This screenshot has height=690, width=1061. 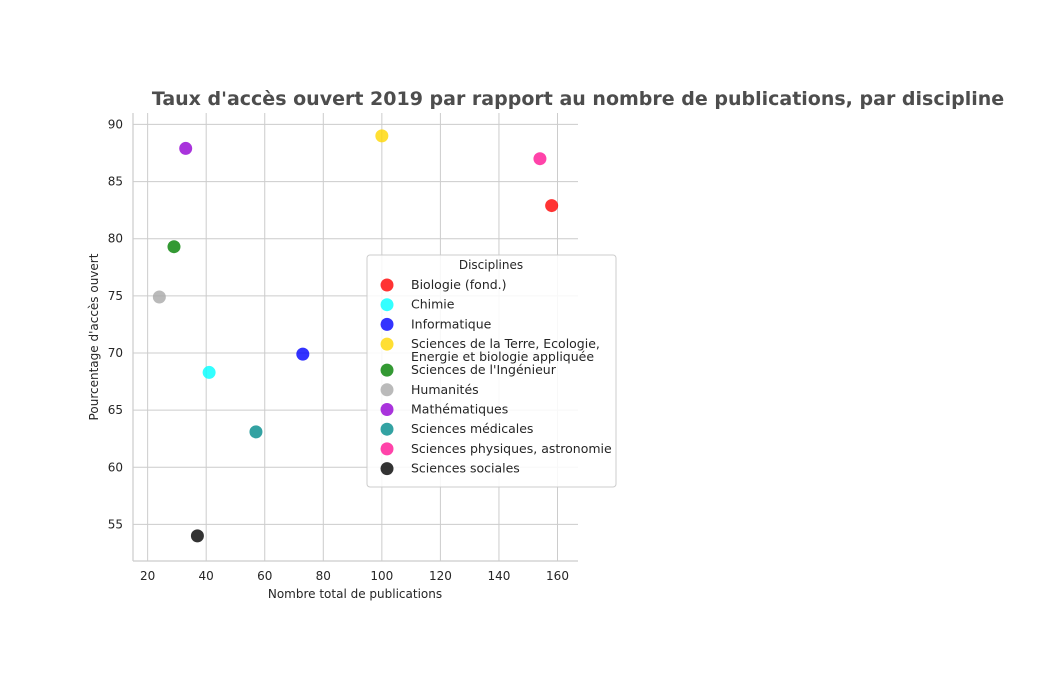 I want to click on legend-title: Disciplines, so click(x=491, y=265).